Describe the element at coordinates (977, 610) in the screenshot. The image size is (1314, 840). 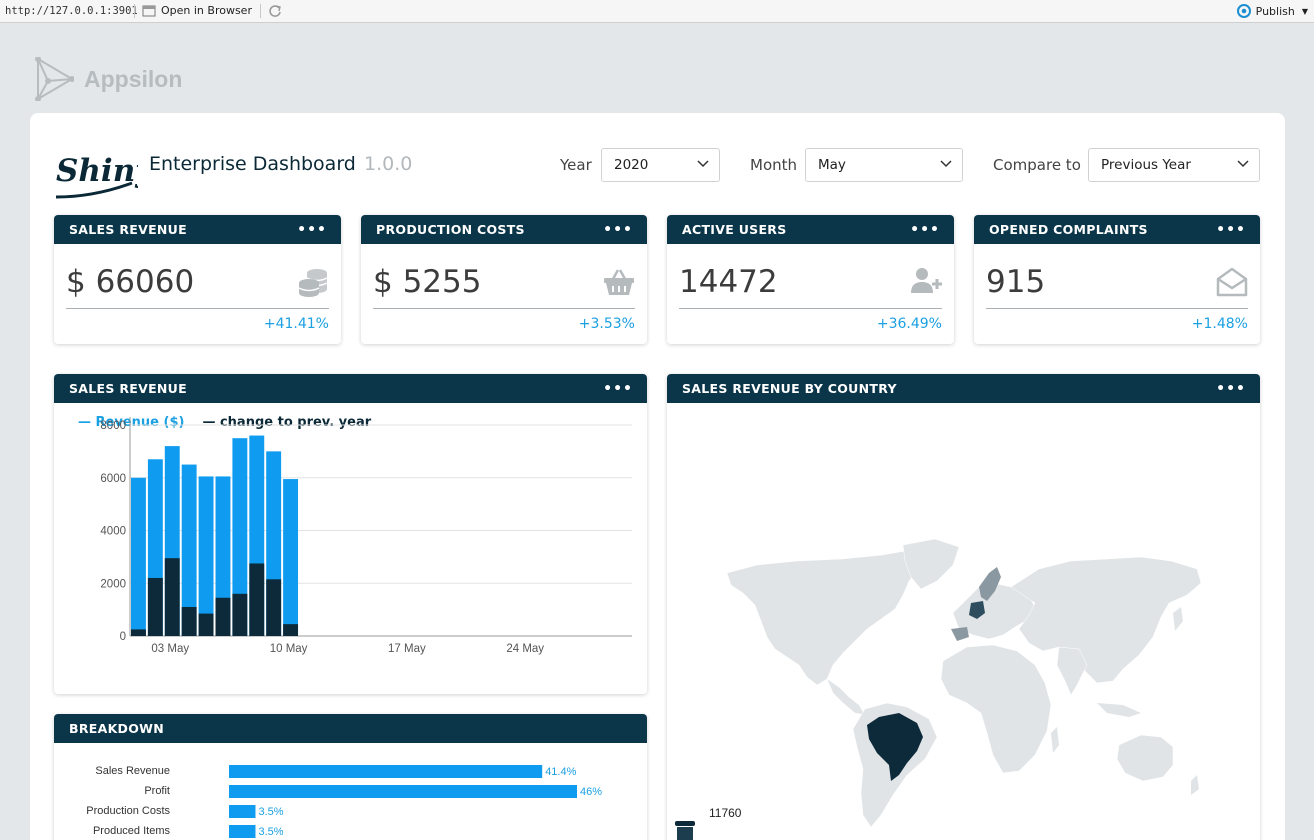
I see `map-germany` at that location.